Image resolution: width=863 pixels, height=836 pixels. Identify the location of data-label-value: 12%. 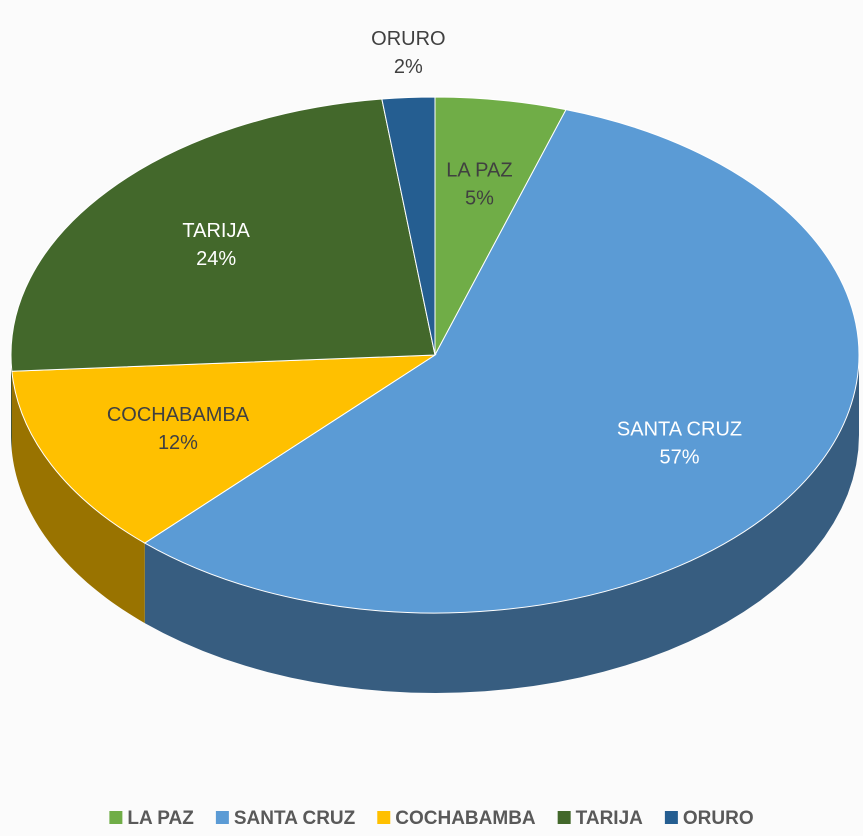
(178, 443).